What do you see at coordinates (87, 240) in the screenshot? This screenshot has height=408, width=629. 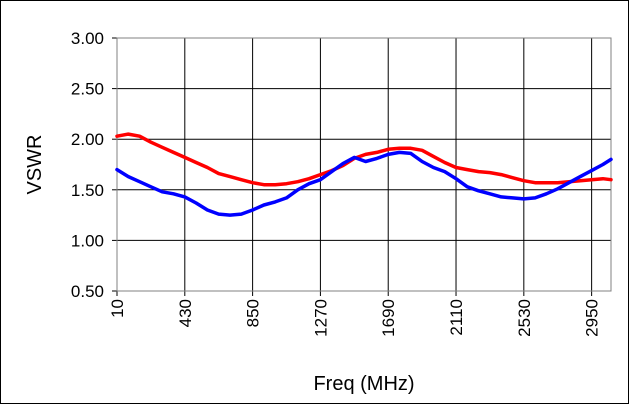 I see `y-tick-label: 1.00` at bounding box center [87, 240].